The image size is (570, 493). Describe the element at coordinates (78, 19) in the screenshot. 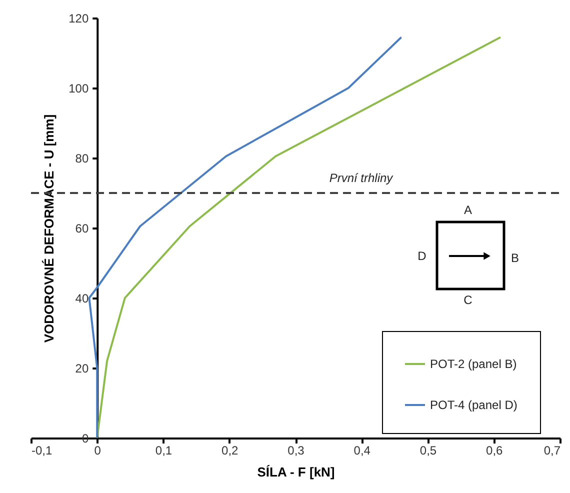

I see `y-tick-label: 120` at that location.